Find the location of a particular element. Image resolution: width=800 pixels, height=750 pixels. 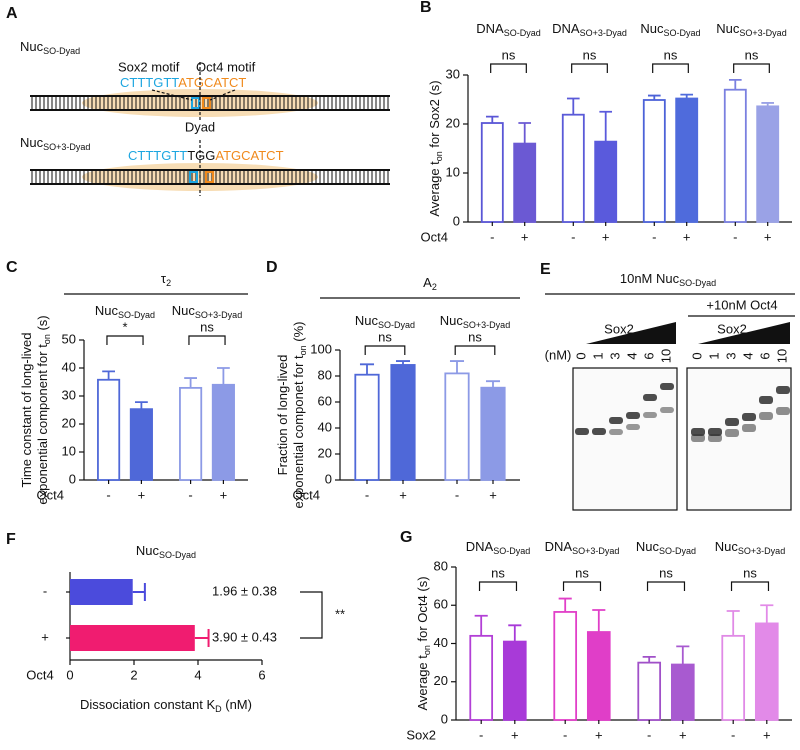

x-tick-label: 2 is located at coordinates (133, 674).